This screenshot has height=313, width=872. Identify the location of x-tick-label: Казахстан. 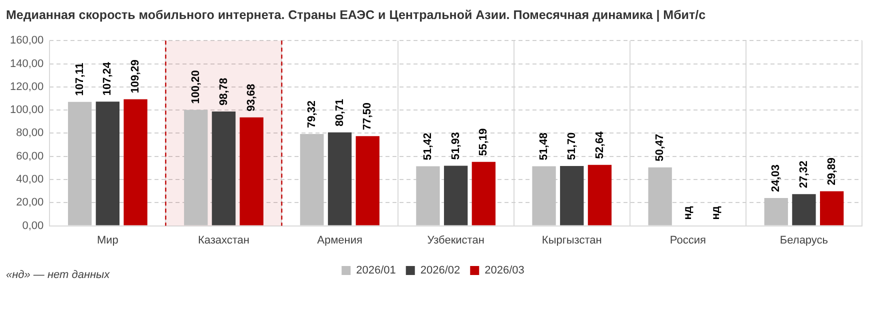
(224, 240).